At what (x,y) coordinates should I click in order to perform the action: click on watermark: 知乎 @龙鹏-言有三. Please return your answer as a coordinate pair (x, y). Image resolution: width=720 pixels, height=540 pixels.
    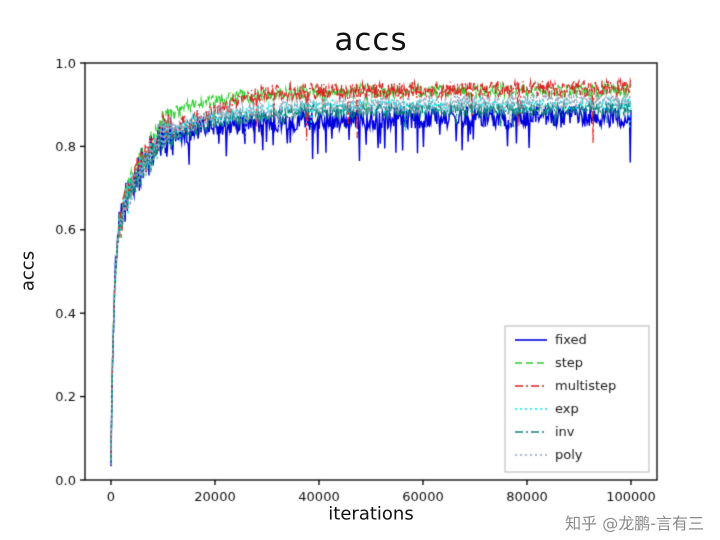
    Looking at the image, I should click on (634, 523).